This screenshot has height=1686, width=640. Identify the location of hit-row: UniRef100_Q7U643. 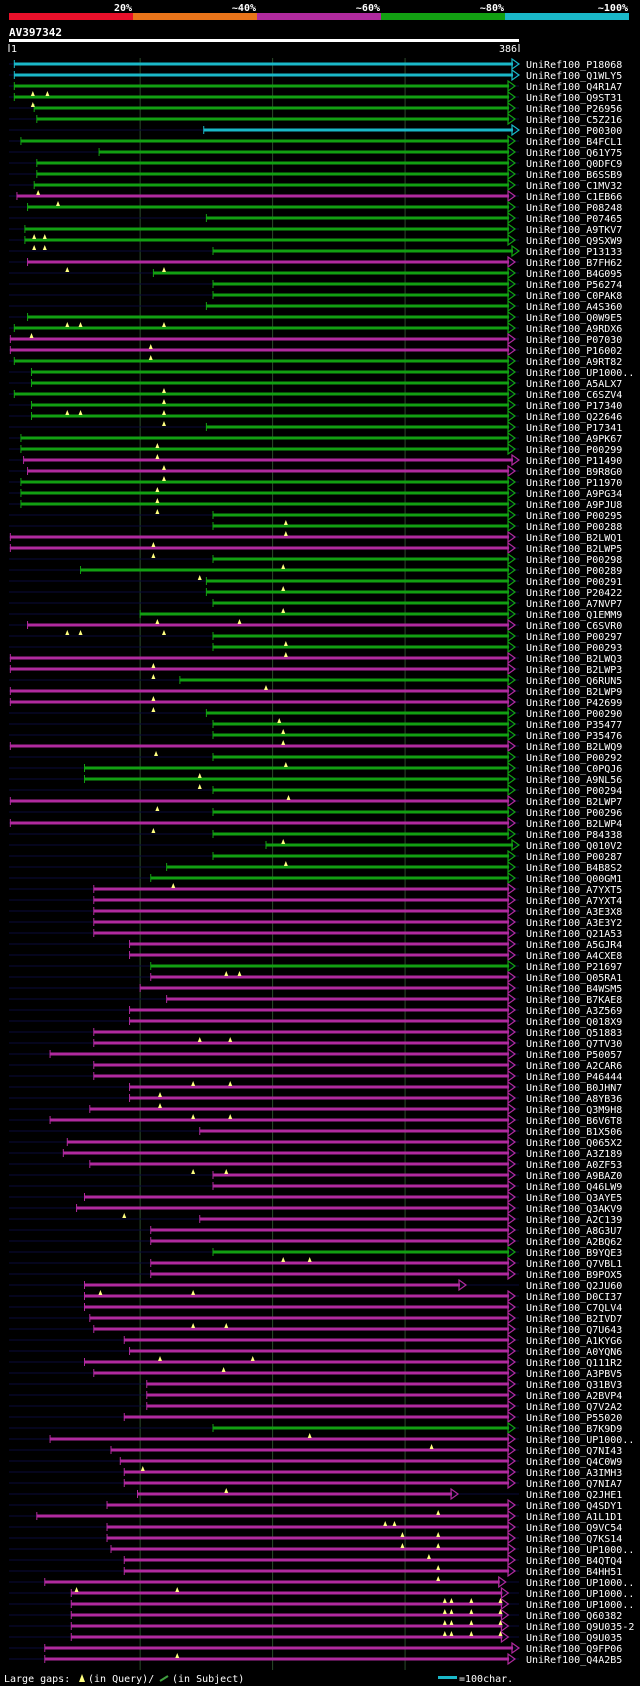
(315, 1329).